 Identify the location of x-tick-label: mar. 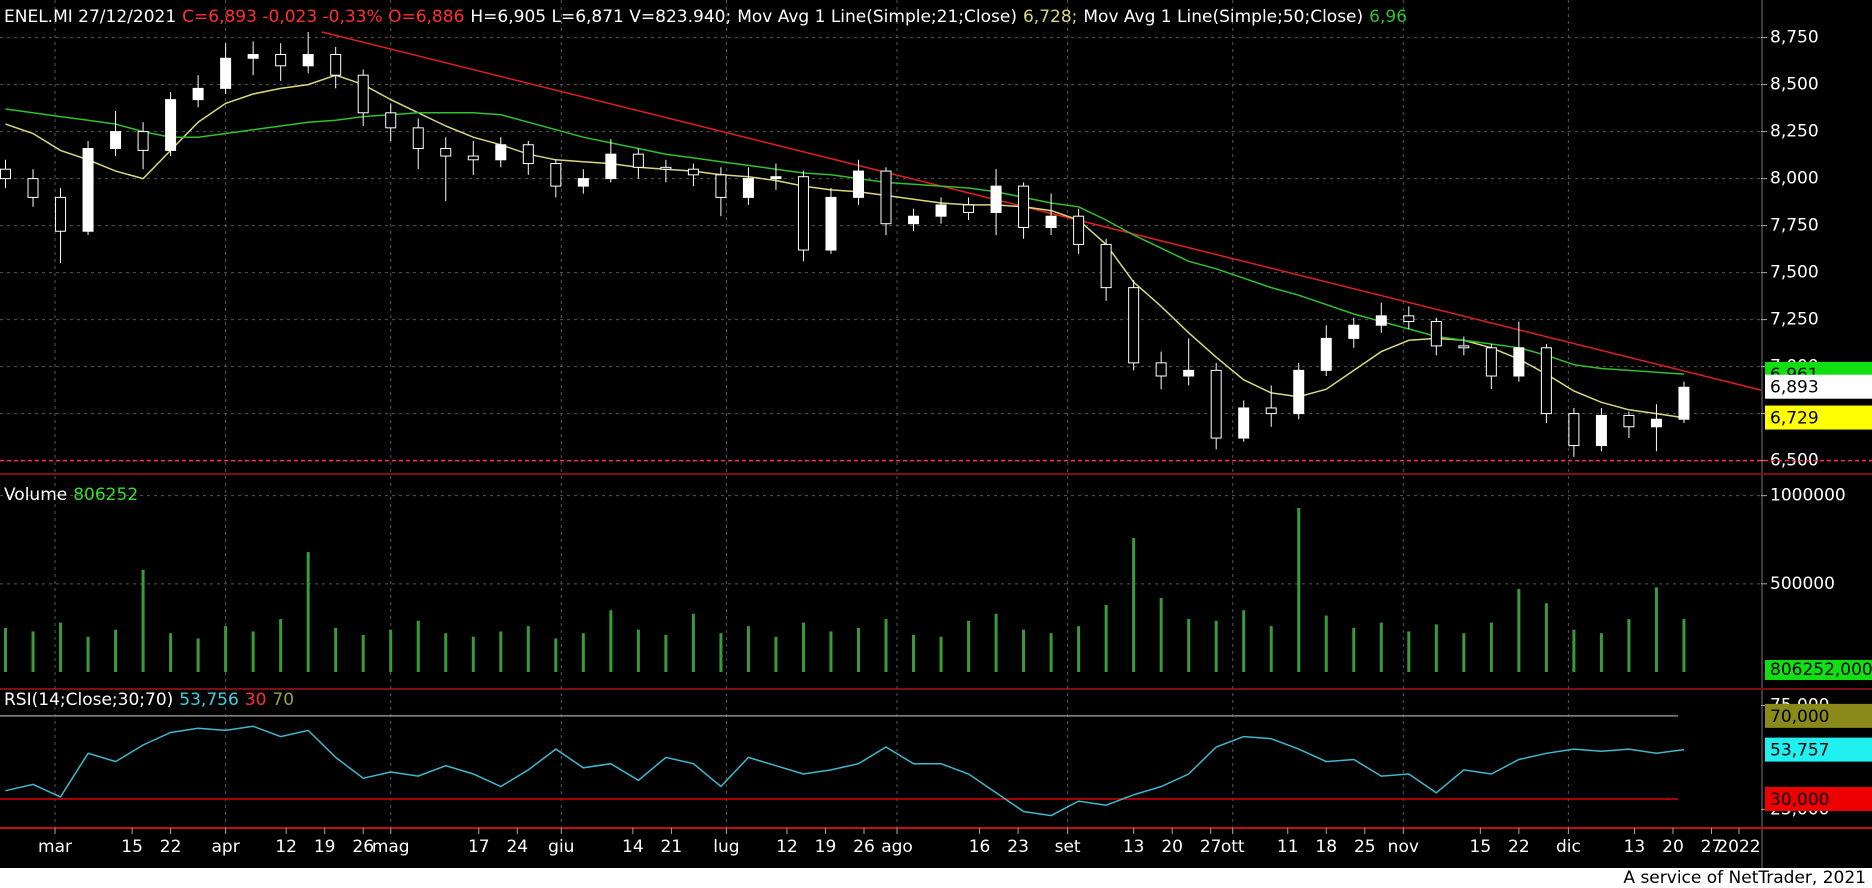
(55, 847).